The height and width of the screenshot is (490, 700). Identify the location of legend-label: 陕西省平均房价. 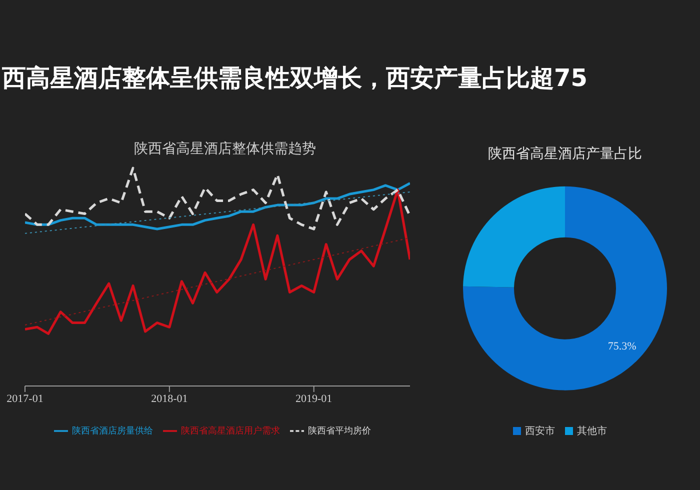
(339, 431).